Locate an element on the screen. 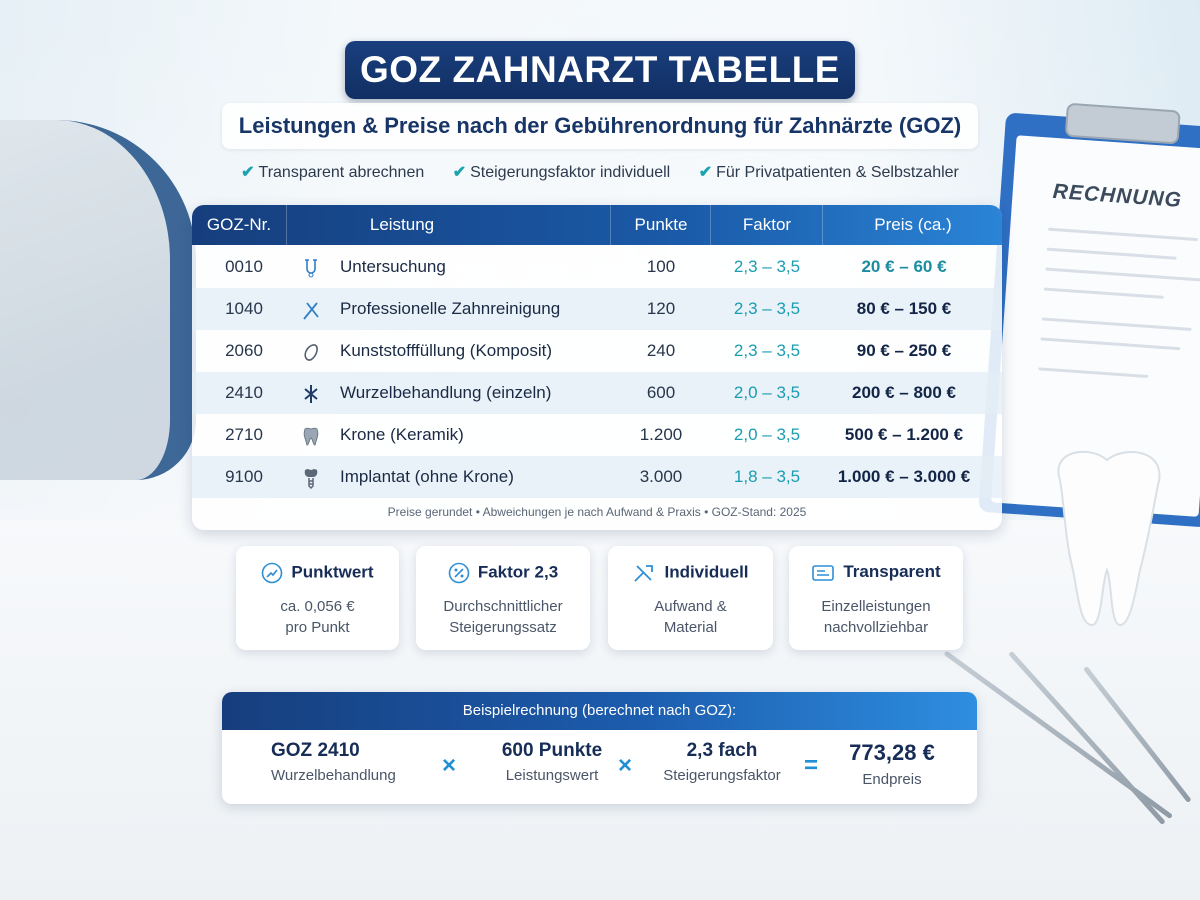 This screenshot has width=1200, height=900. price-range: 1.000 € – 3.000 € is located at coordinates (904, 476).